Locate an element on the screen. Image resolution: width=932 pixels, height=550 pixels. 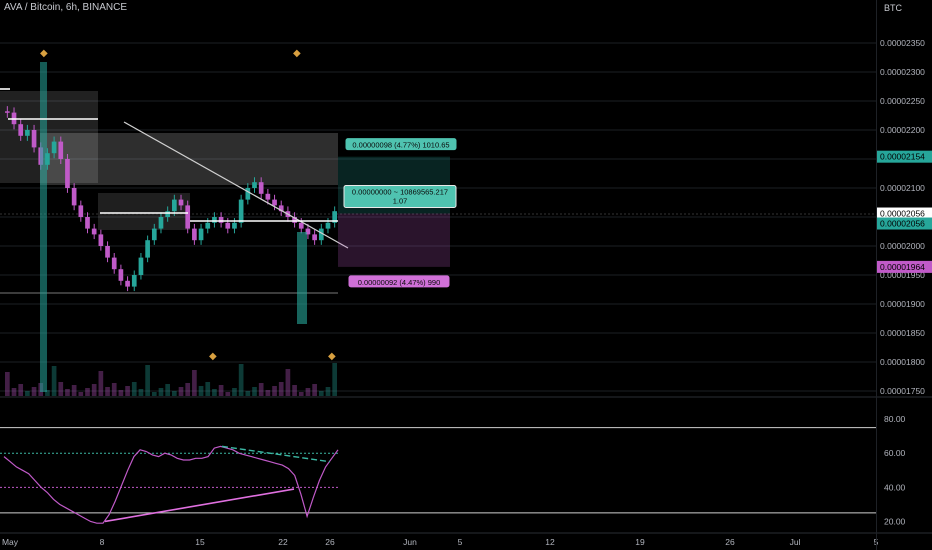
price-tick-label: 0.00001850 is located at coordinates (902, 333).